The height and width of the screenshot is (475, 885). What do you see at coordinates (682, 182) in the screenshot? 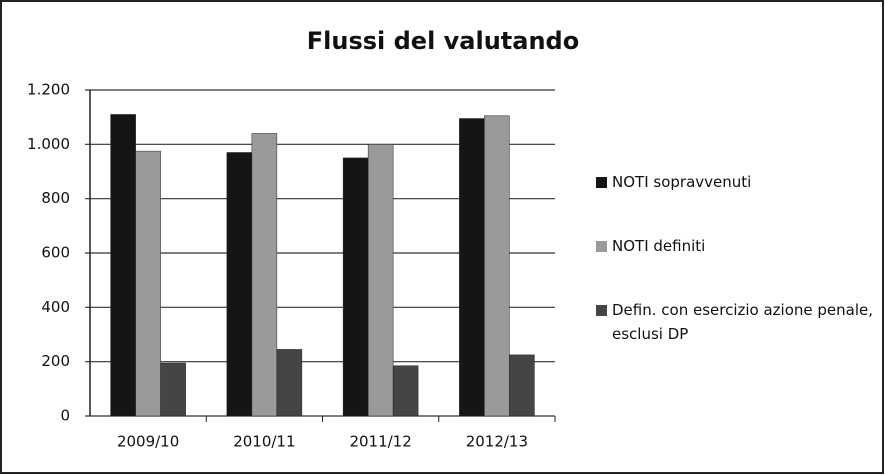
I see `legend-label: NOTI sopravvenuti` at bounding box center [682, 182].